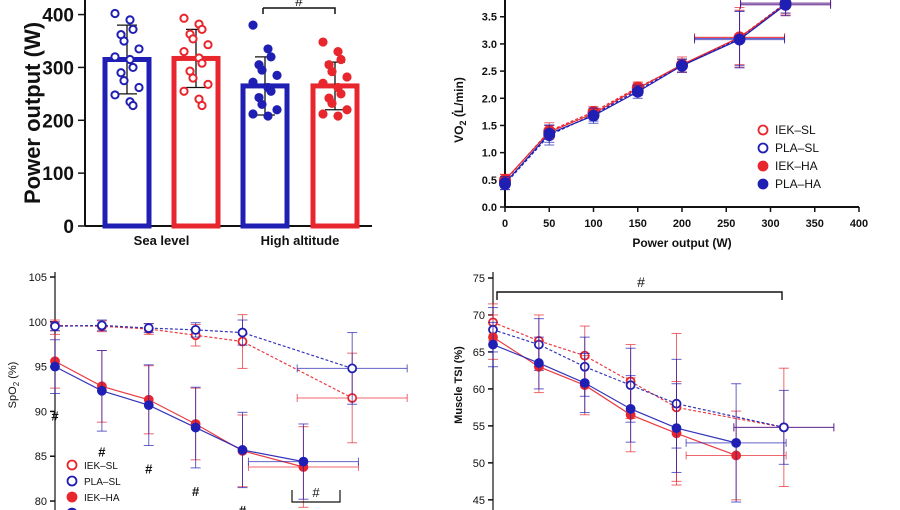  I want to click on panel-c-legend-label: PLA–SL, so click(102, 482).